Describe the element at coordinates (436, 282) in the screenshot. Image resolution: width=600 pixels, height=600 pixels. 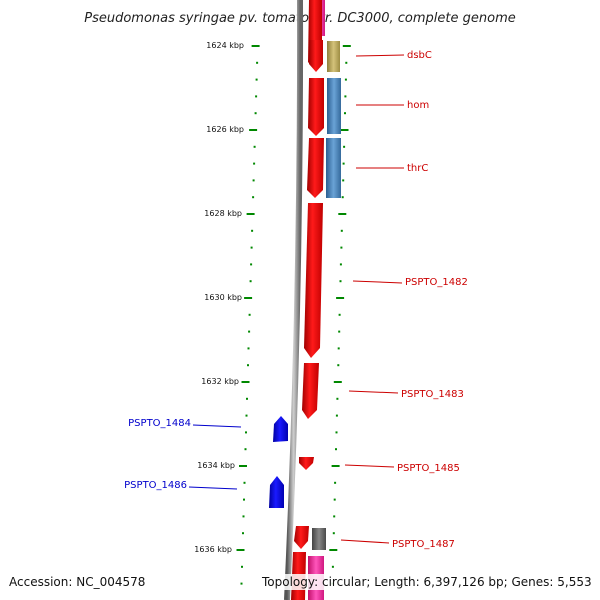
I see `gene-label: PSPTO_1482` at that location.